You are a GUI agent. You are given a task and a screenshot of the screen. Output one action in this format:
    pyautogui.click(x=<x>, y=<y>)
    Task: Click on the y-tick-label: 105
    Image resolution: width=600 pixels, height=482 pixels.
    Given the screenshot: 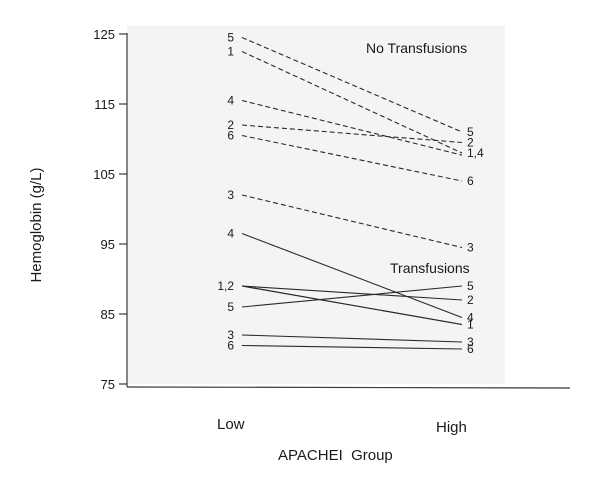 What is the action you would take?
    pyautogui.click(x=104, y=174)
    